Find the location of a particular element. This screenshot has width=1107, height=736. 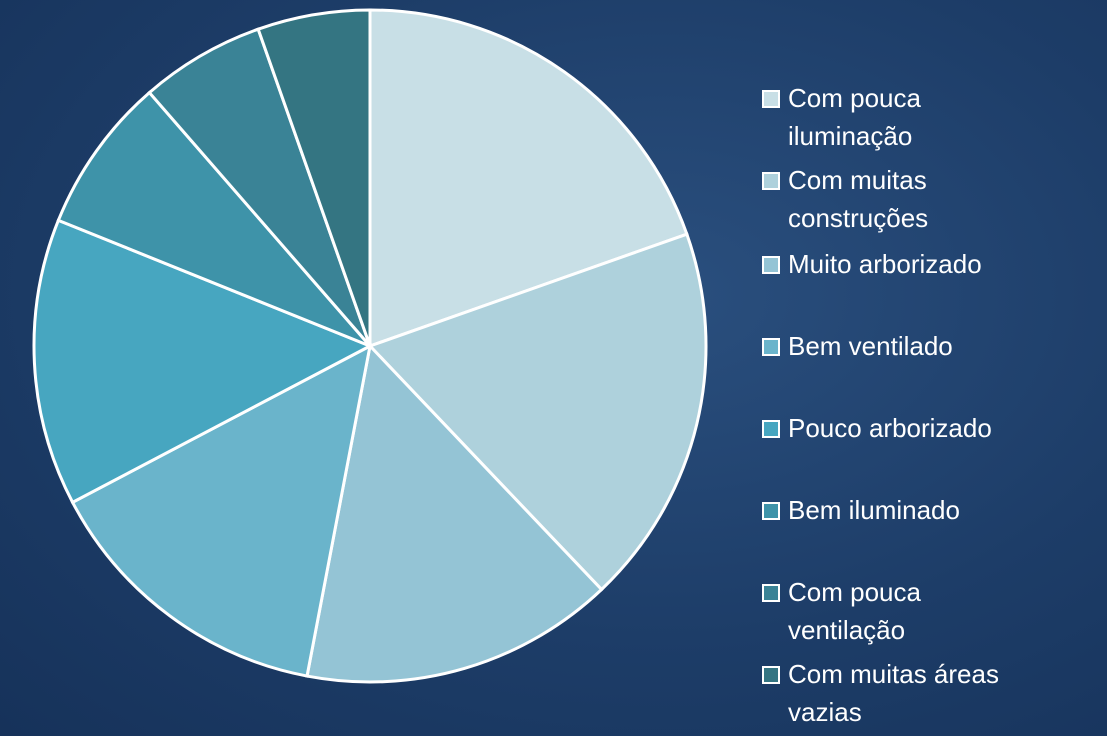

legend-item: Com pouca ventilação is located at coordinates (887, 611).